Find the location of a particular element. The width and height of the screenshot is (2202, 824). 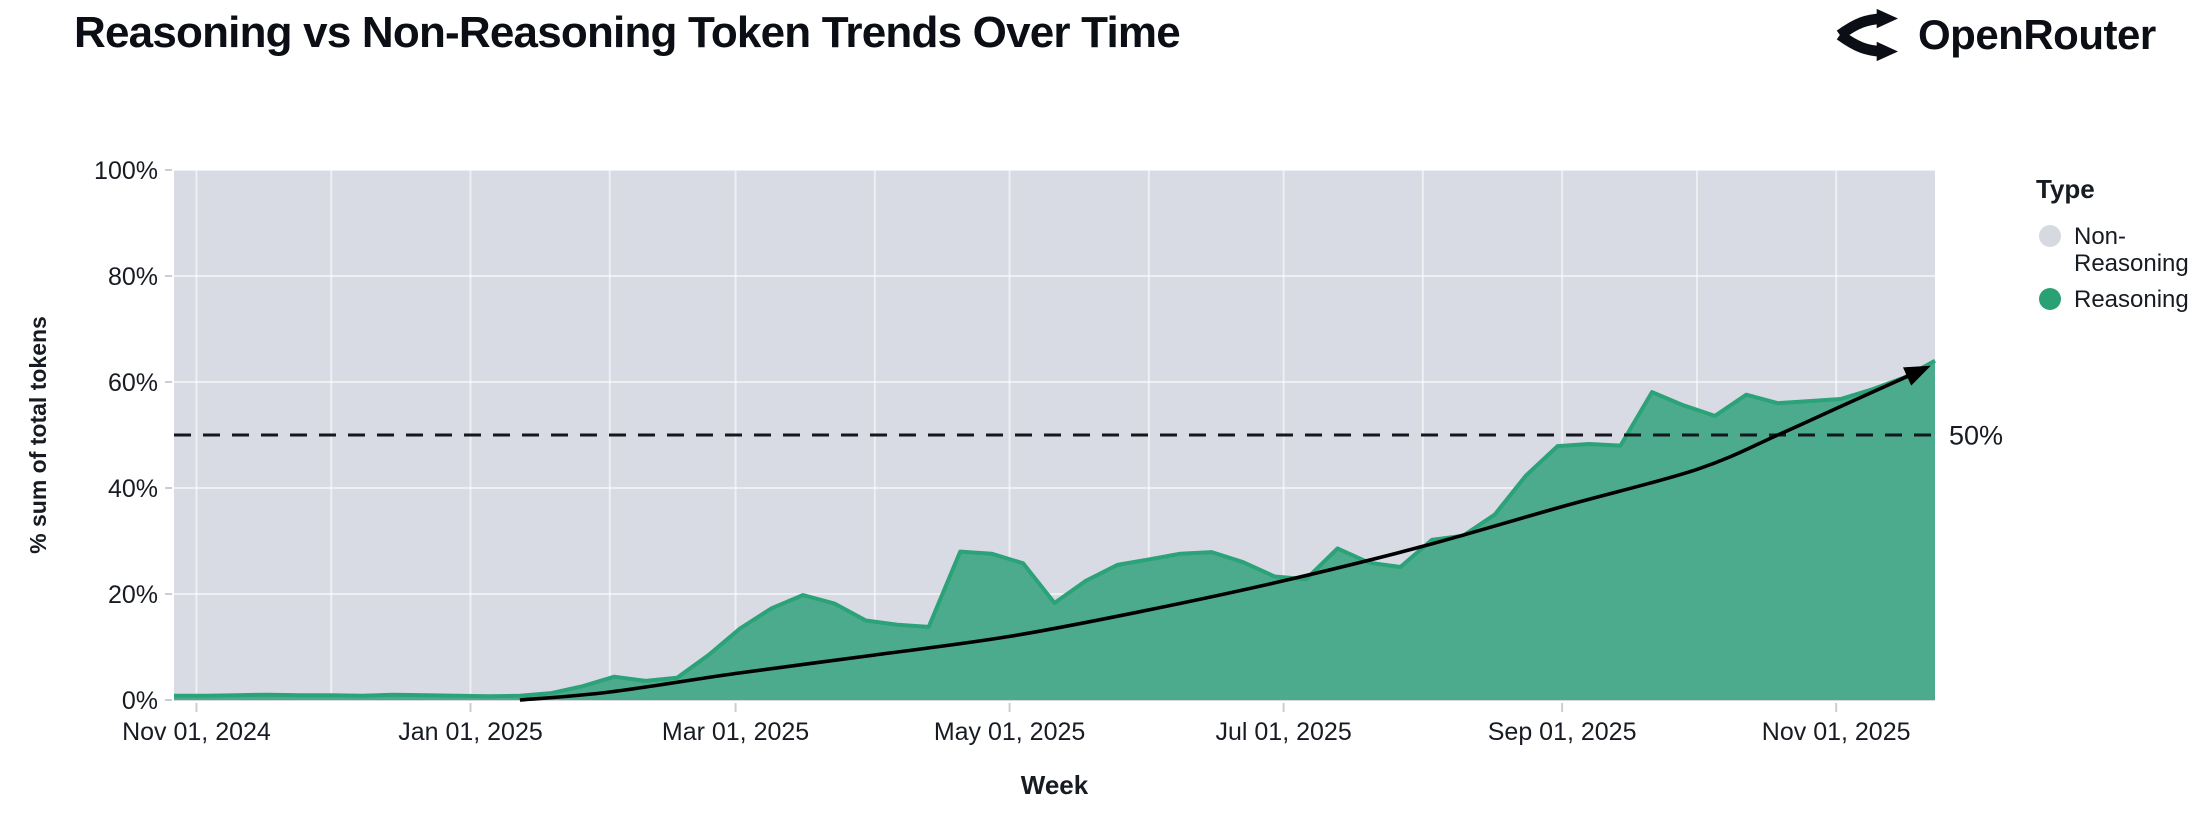

openrouter-brand: OpenRouter is located at coordinates (1996, 35).